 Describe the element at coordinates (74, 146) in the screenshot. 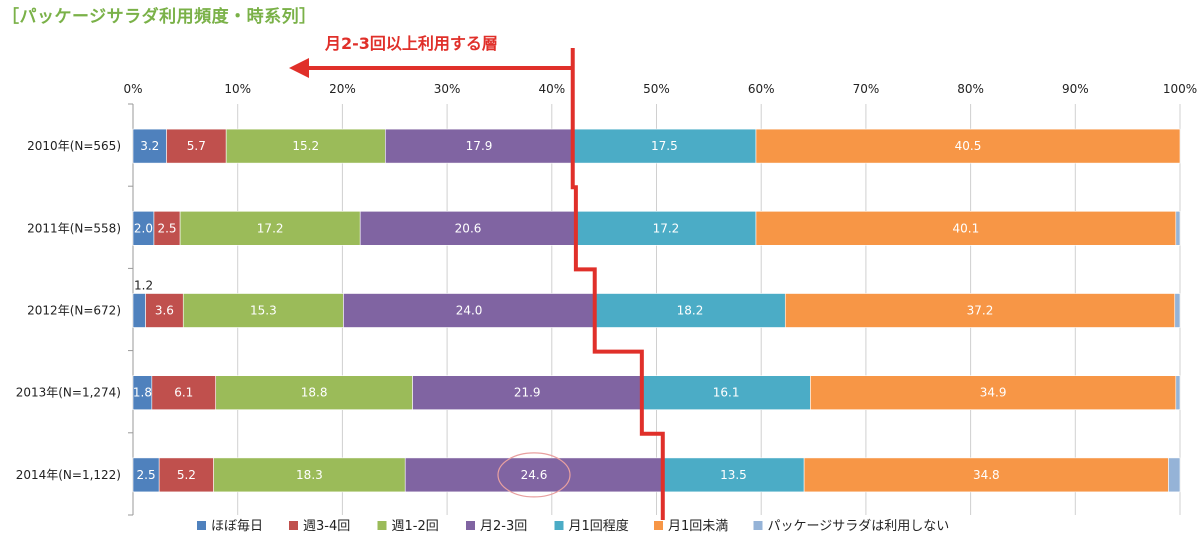

I see `category-label: 2010年(N=565)` at that location.